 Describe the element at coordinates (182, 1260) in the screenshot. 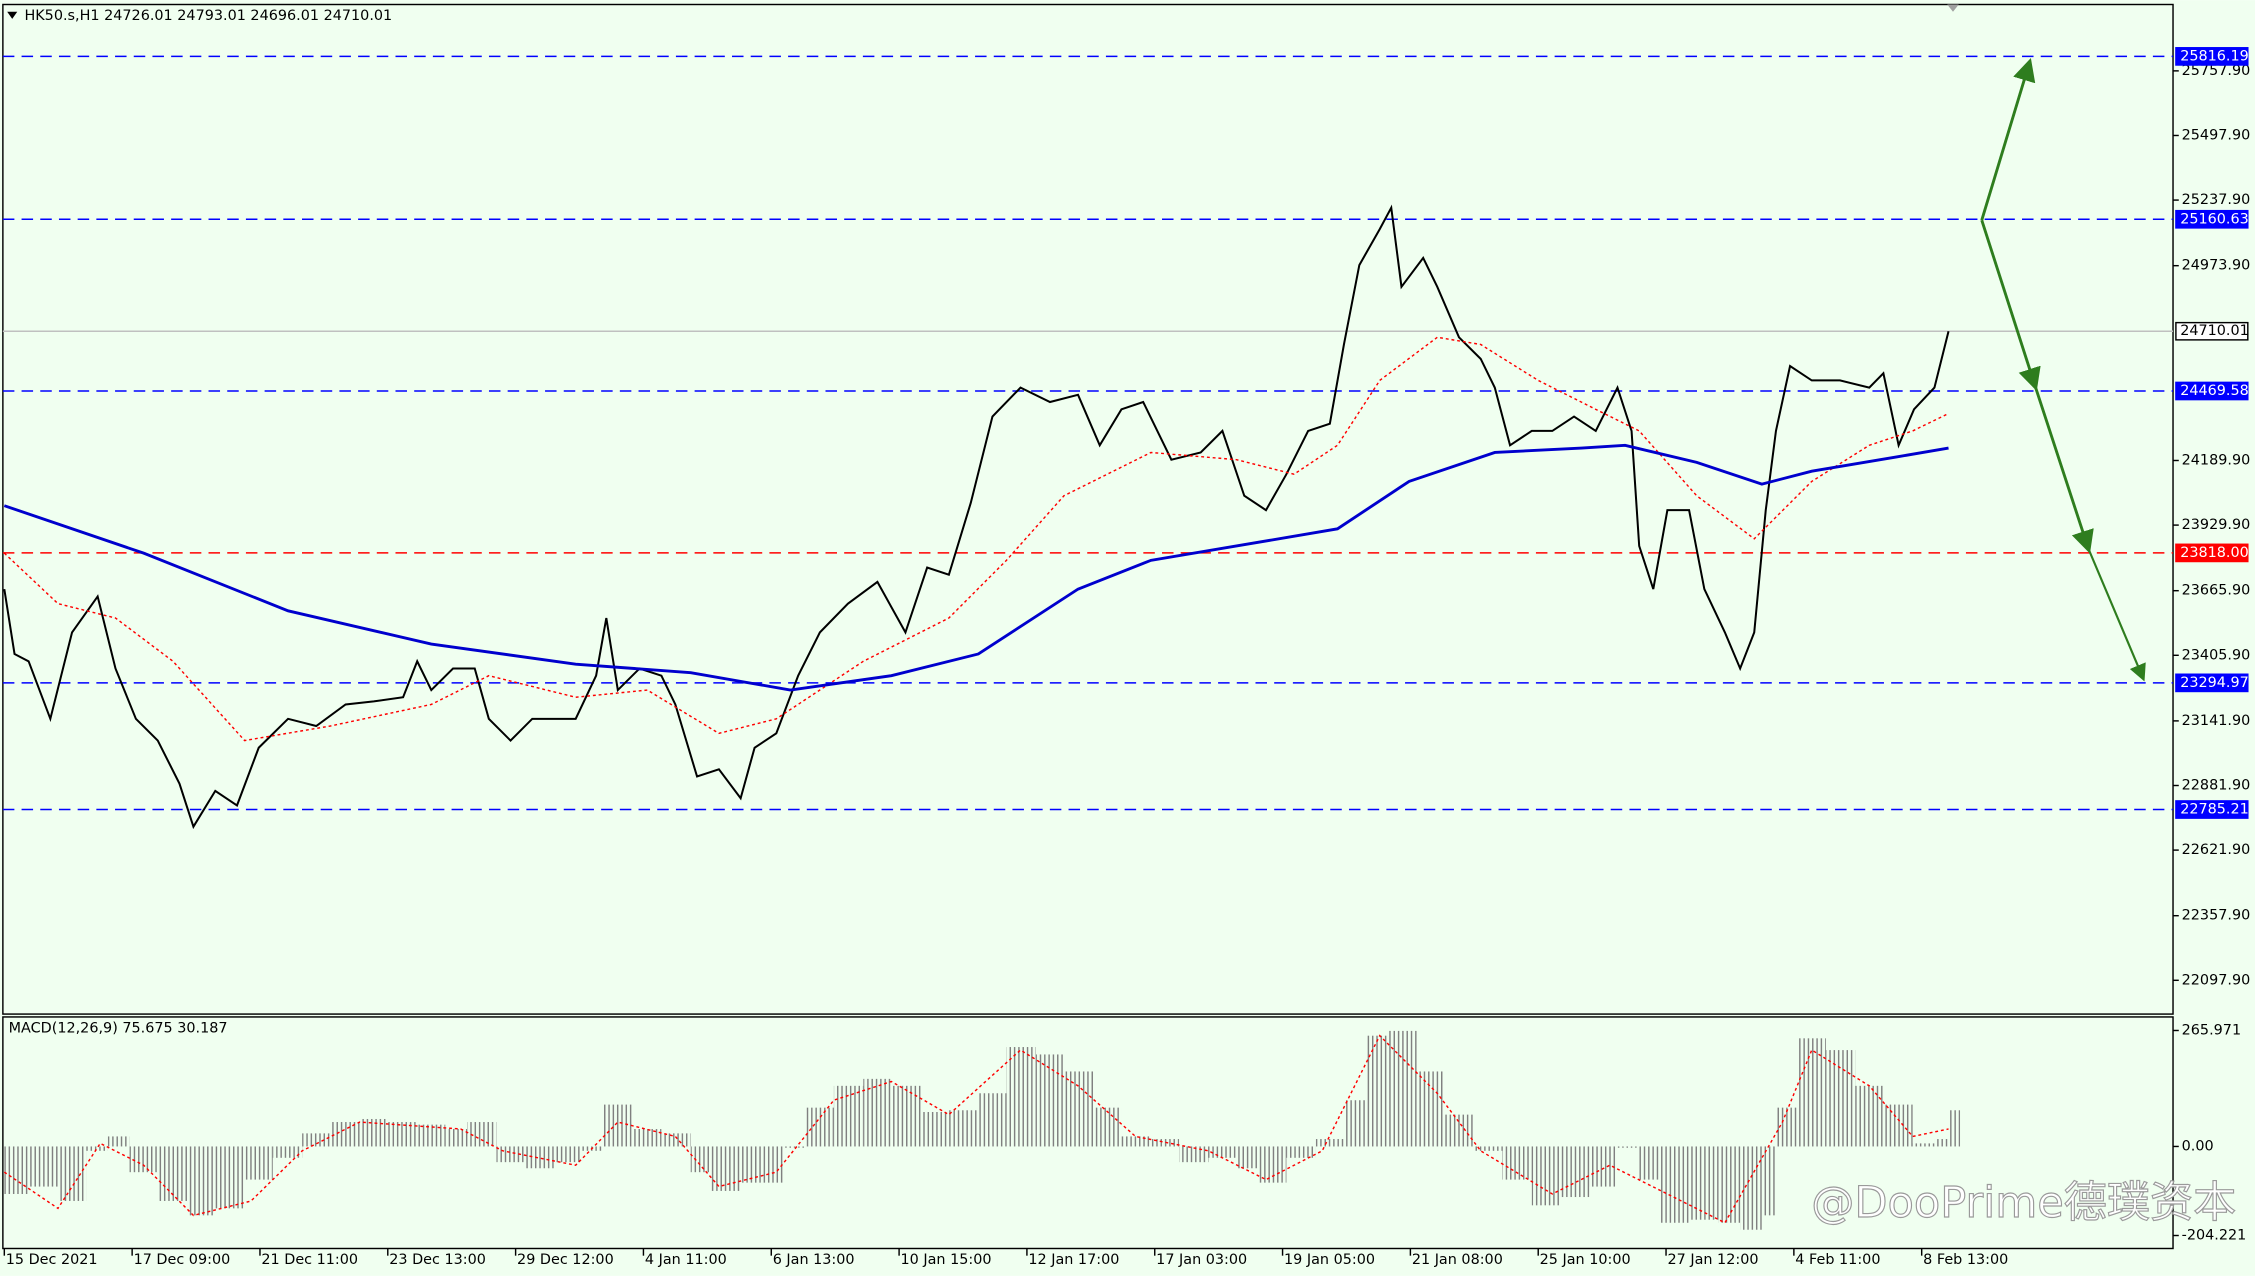

I see `x-tick-label: 17 Dec 09:00` at that location.